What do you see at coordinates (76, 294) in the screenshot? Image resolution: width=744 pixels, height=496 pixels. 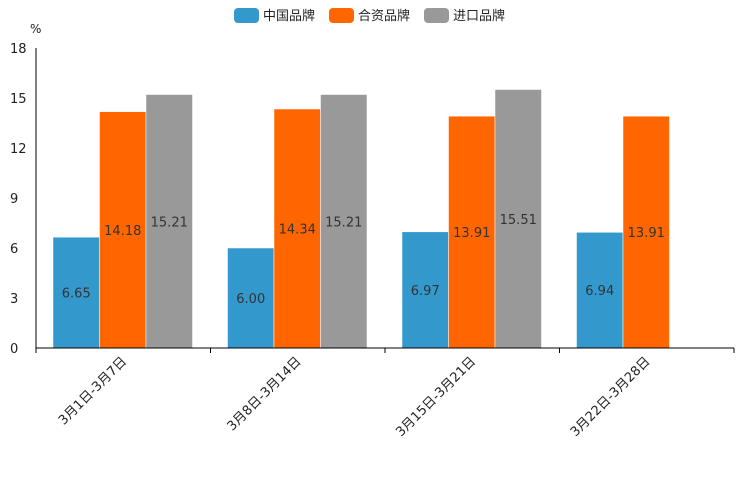 I see `bar-value-label: 6.65` at bounding box center [76, 294].